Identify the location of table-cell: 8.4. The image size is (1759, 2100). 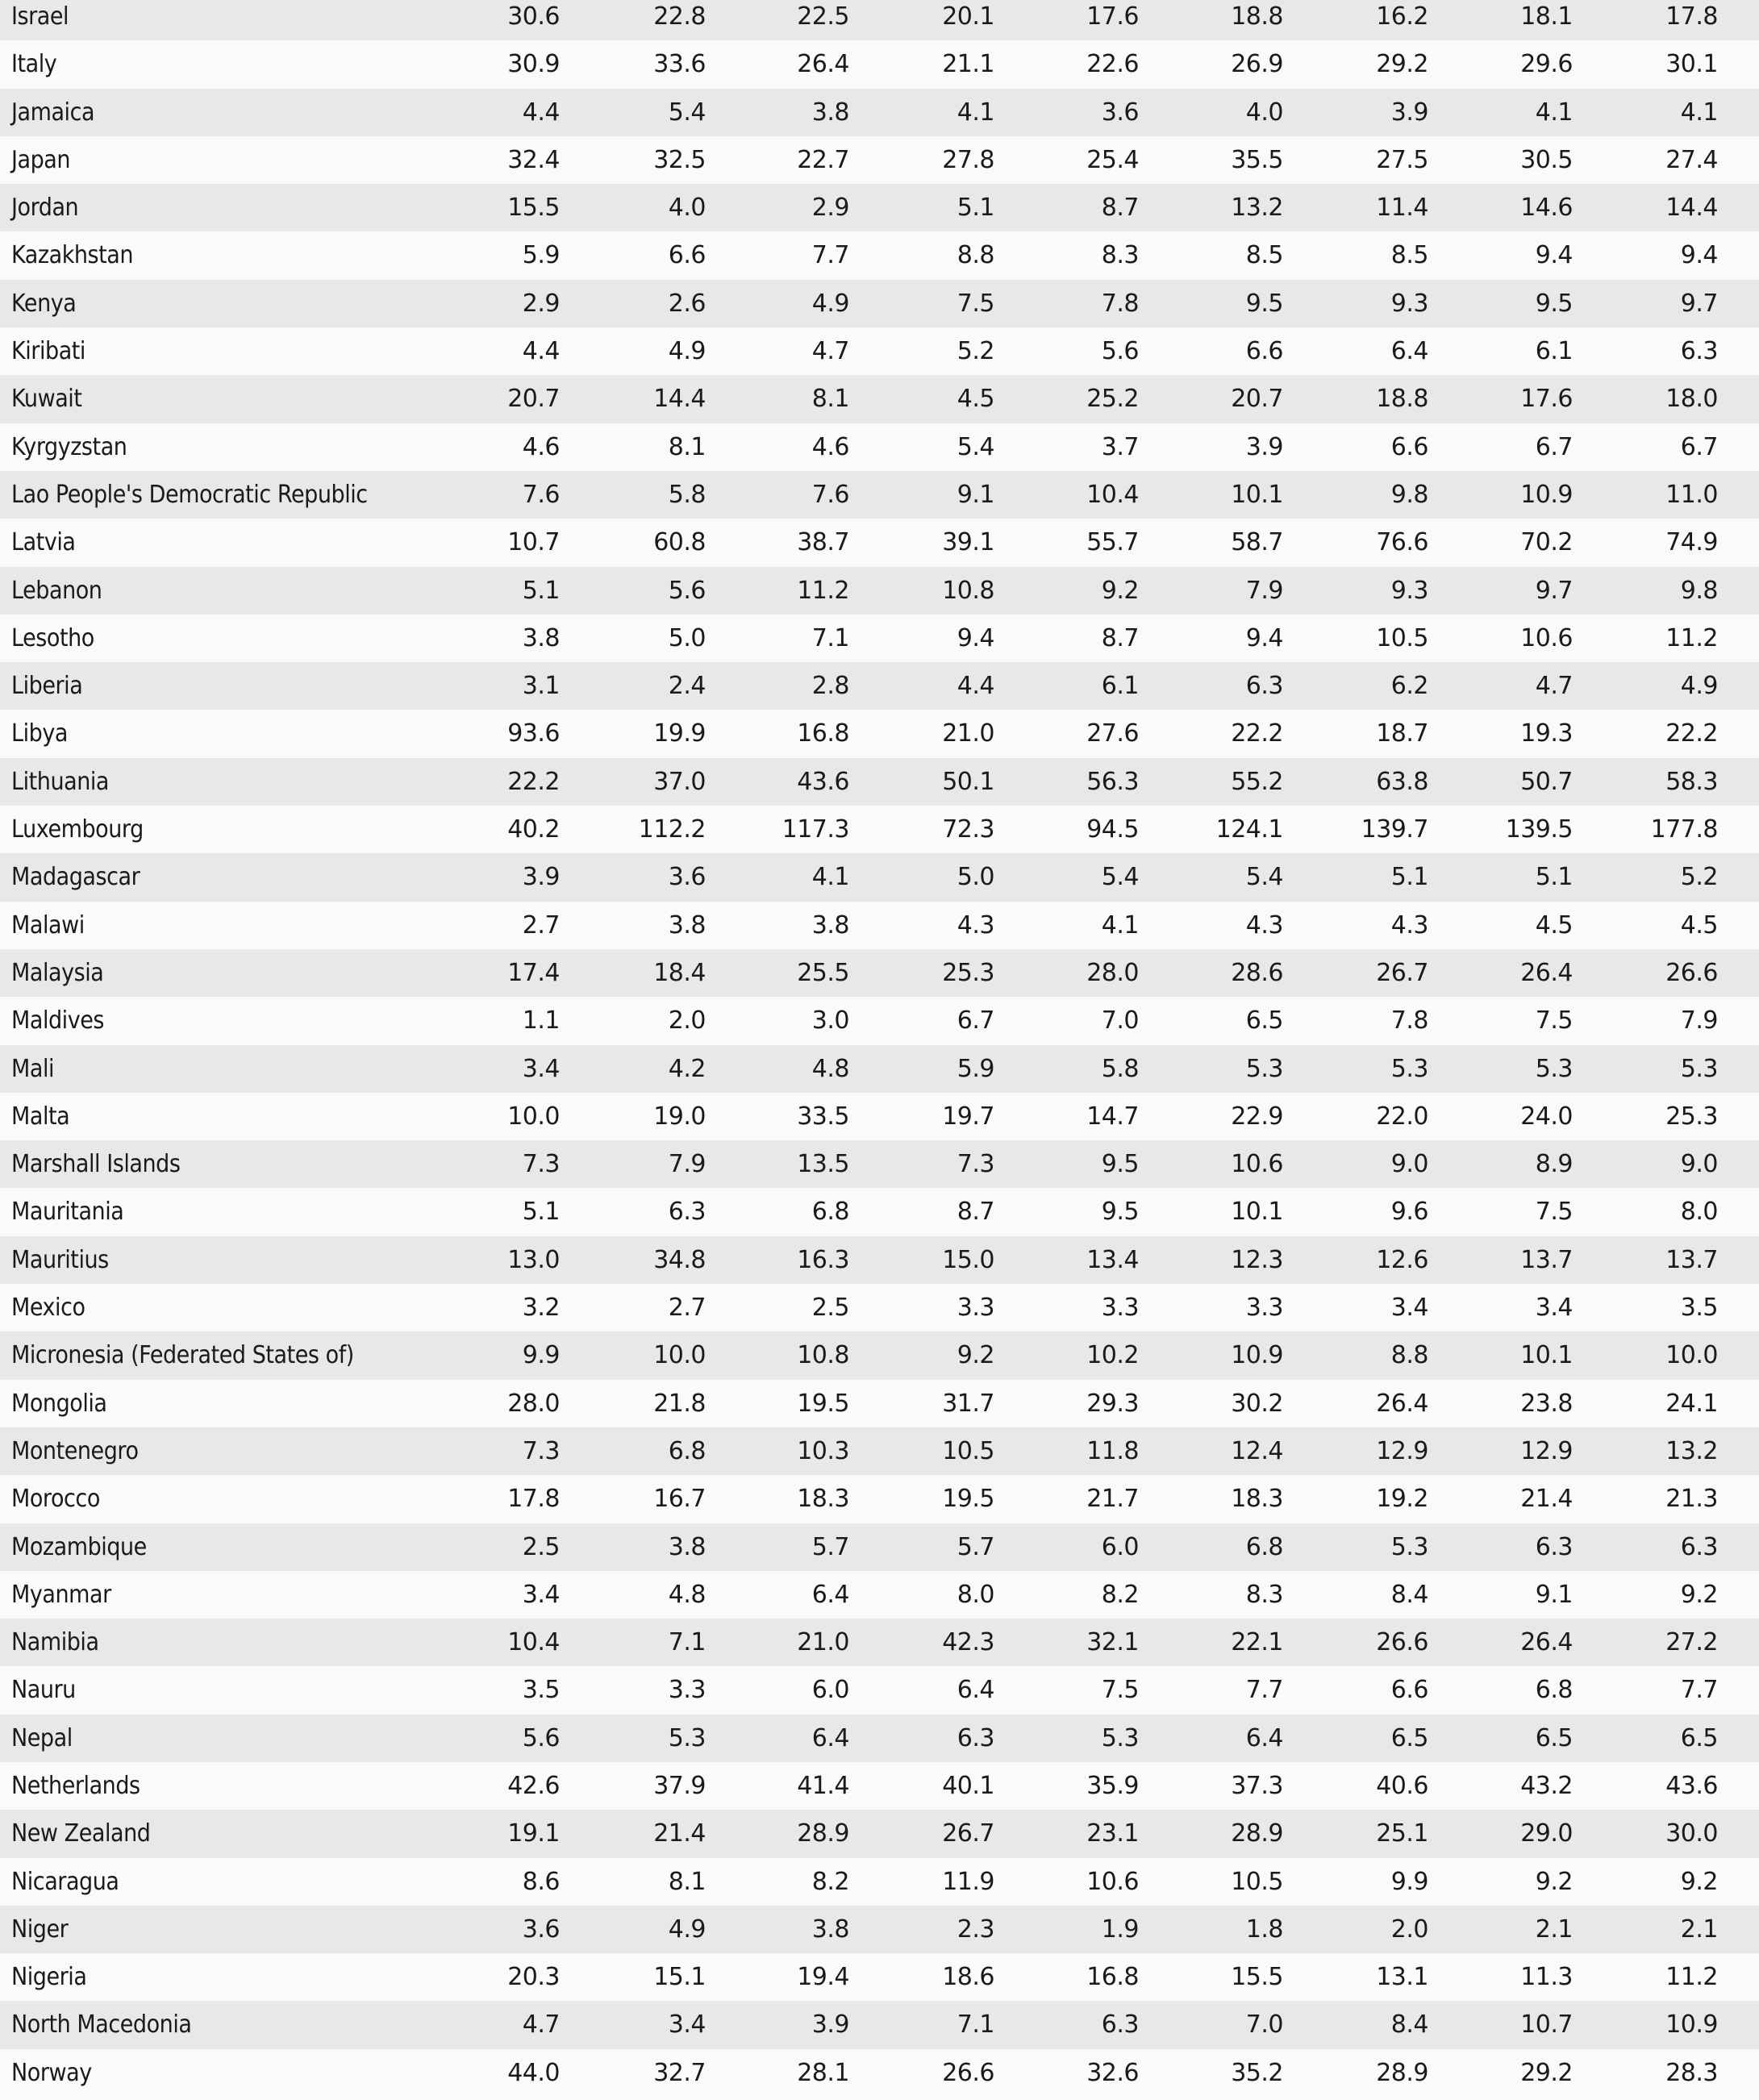
(1410, 2025).